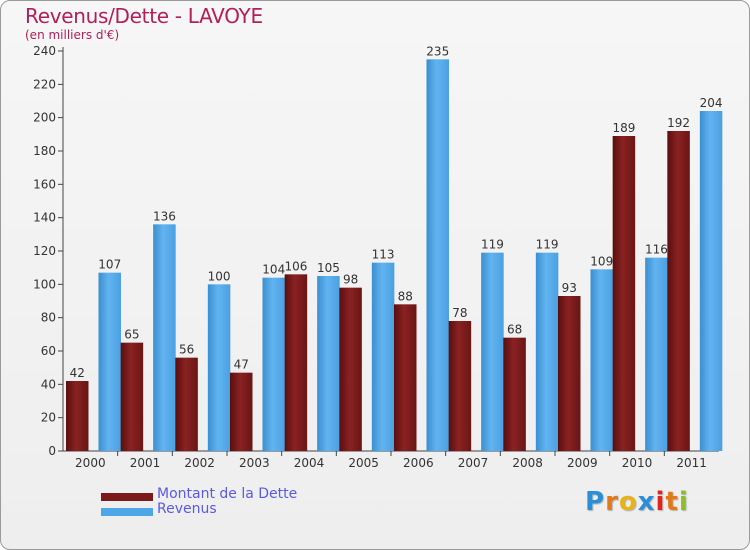  What do you see at coordinates (601, 360) in the screenshot?
I see `bar-revenus-2009` at bounding box center [601, 360].